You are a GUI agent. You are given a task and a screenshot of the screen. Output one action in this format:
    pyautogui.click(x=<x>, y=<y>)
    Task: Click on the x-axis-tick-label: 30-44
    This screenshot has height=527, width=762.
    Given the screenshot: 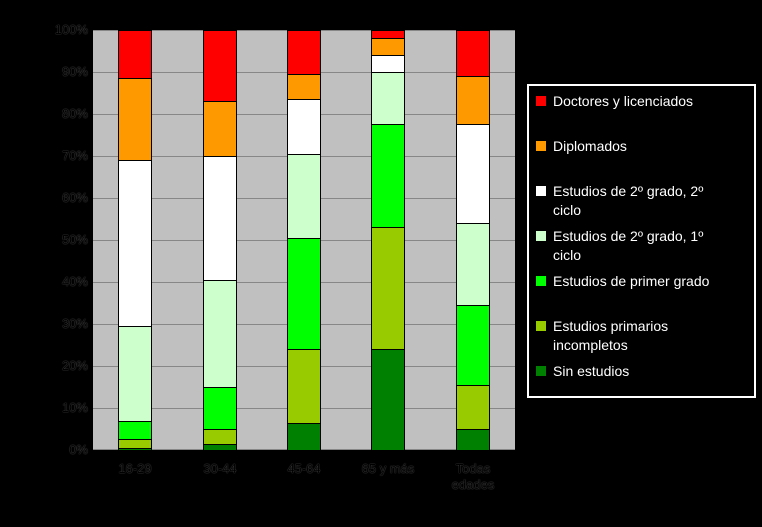 What is the action you would take?
    pyautogui.click(x=220, y=468)
    